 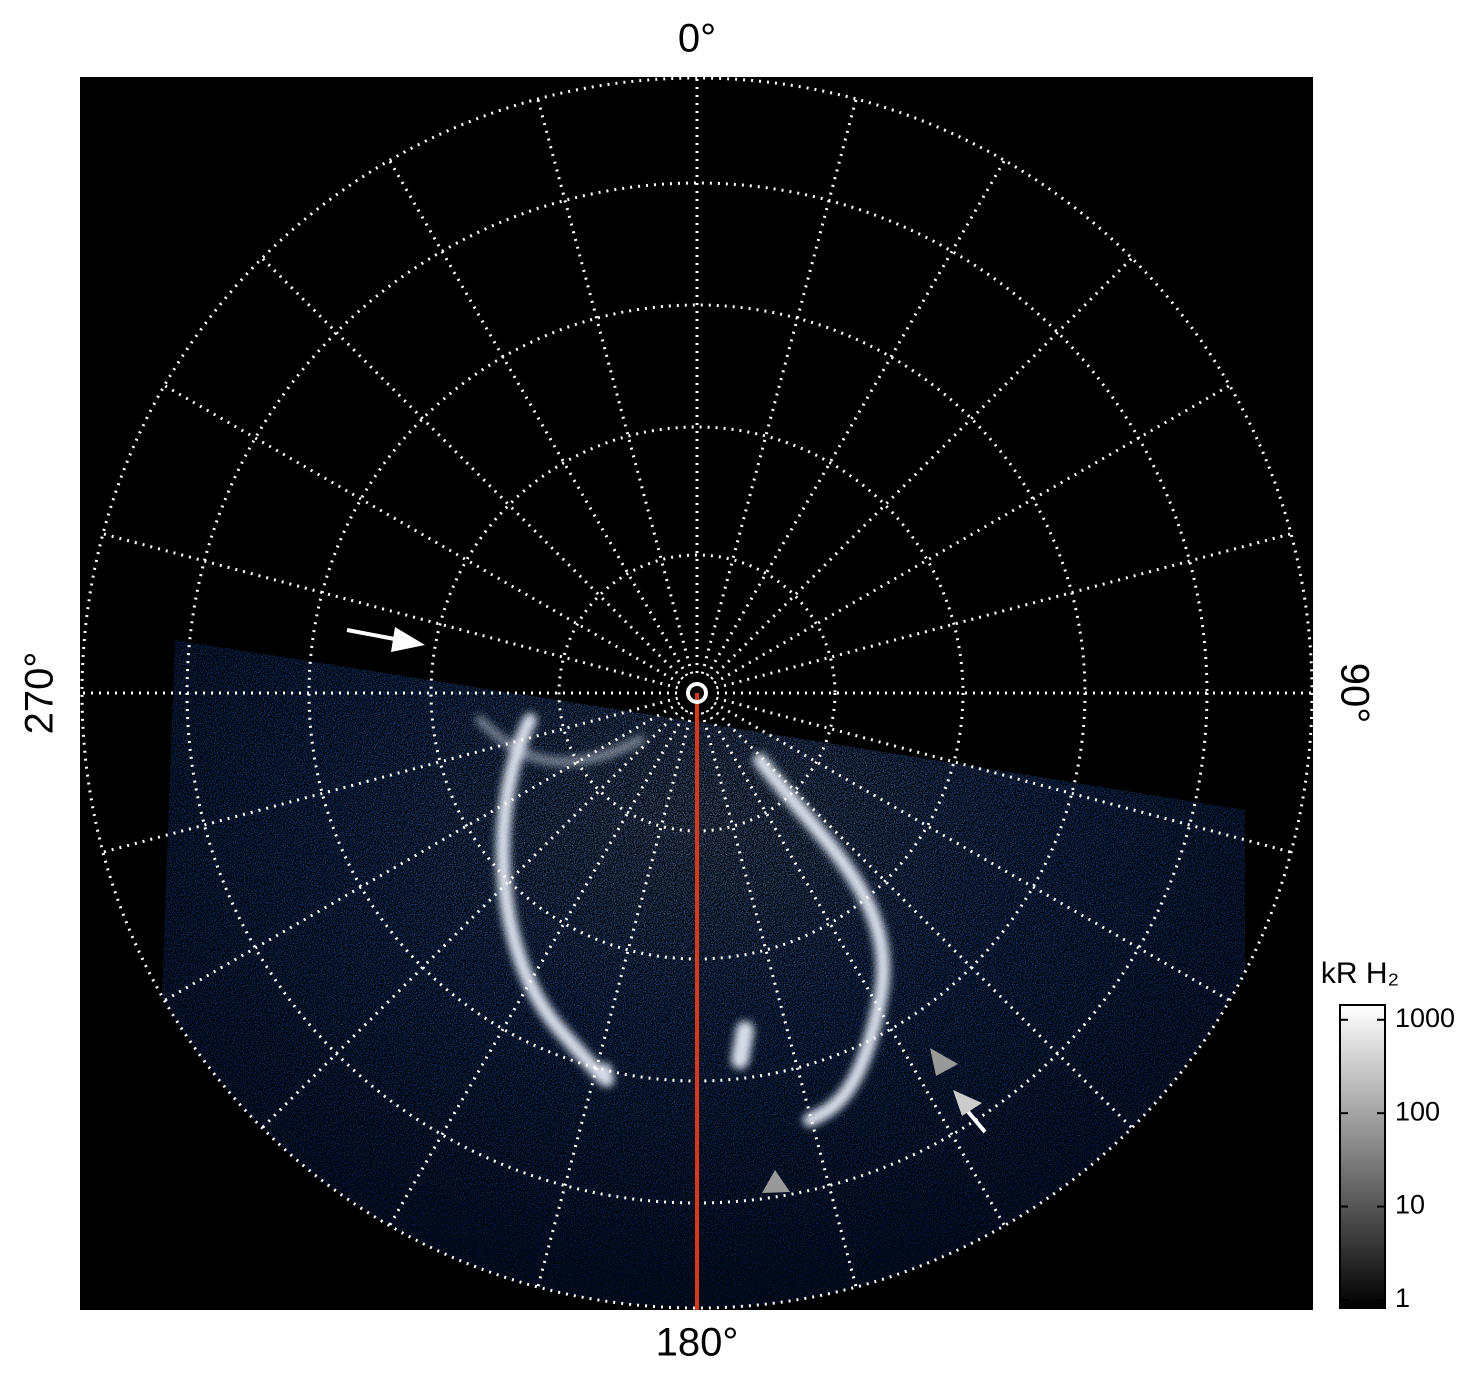 I want to click on colorbar-tick-label: 1000, so click(x=1425, y=1018).